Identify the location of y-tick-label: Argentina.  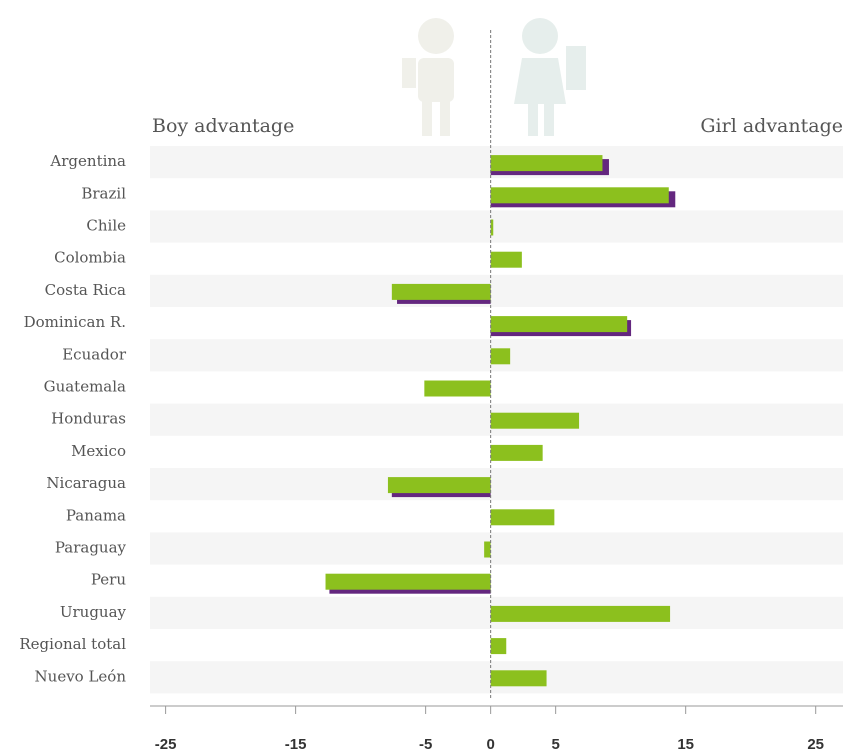
(87, 161).